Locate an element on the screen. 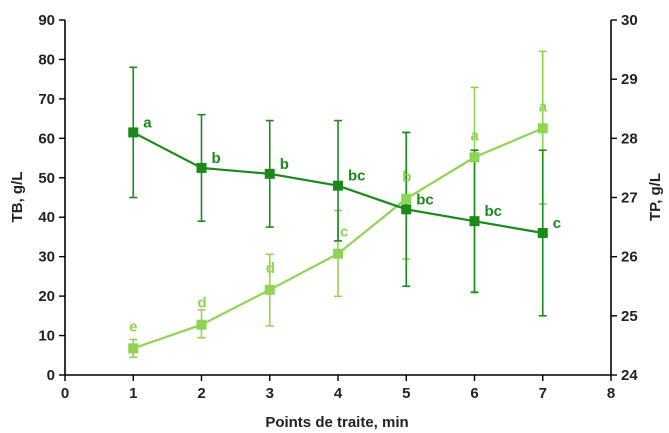 This screenshot has width=669, height=433. tb-significance-label: c is located at coordinates (557, 223).